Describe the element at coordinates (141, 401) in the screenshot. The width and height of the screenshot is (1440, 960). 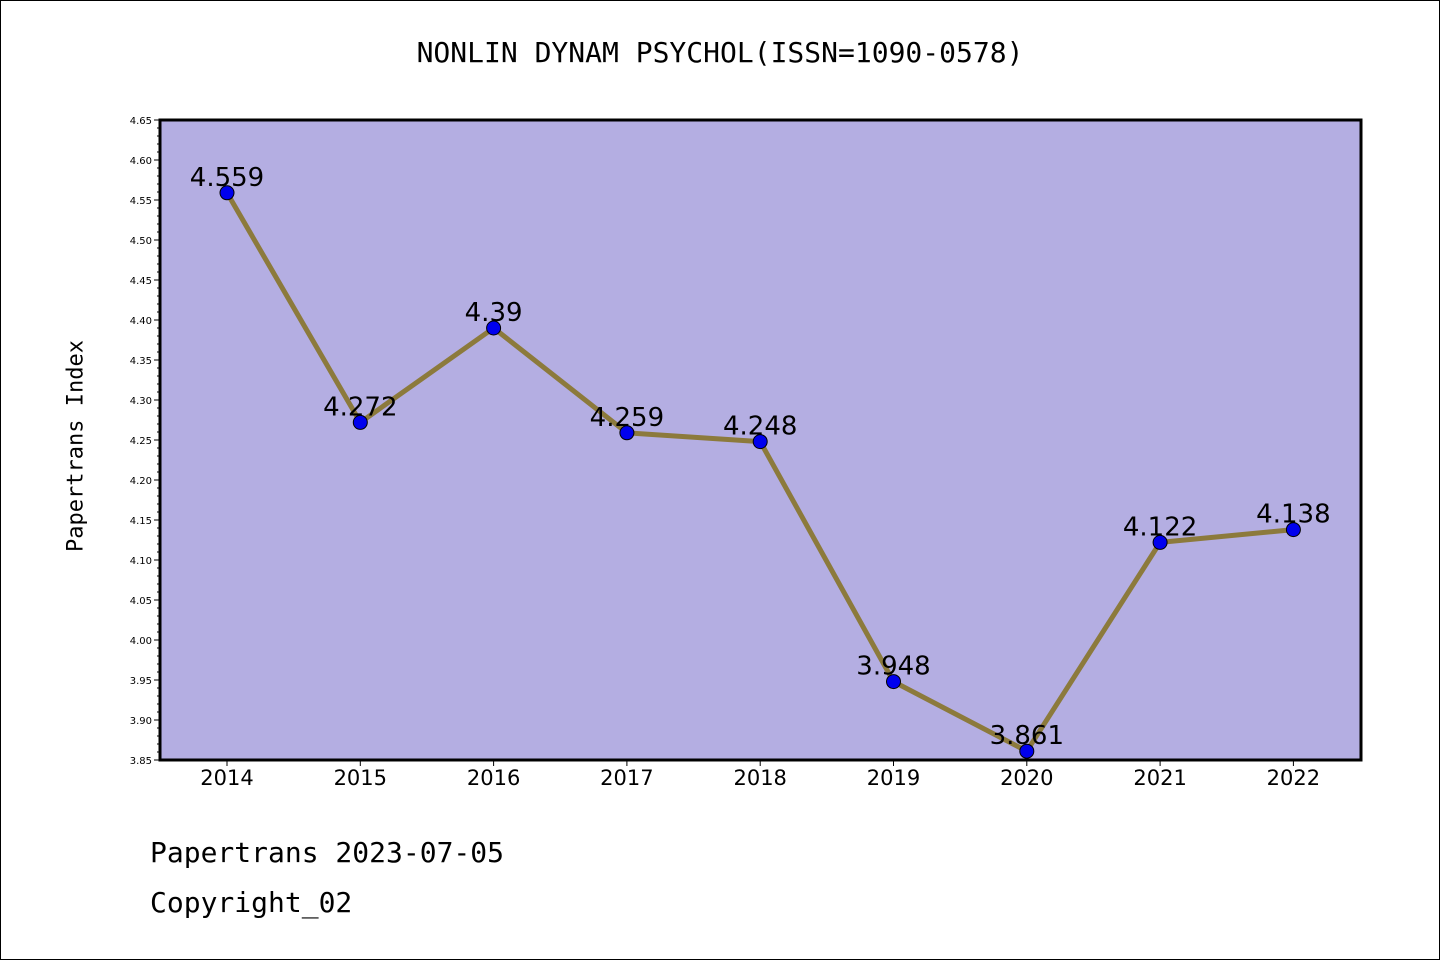
I see `y-tick-label: 4.30` at that location.